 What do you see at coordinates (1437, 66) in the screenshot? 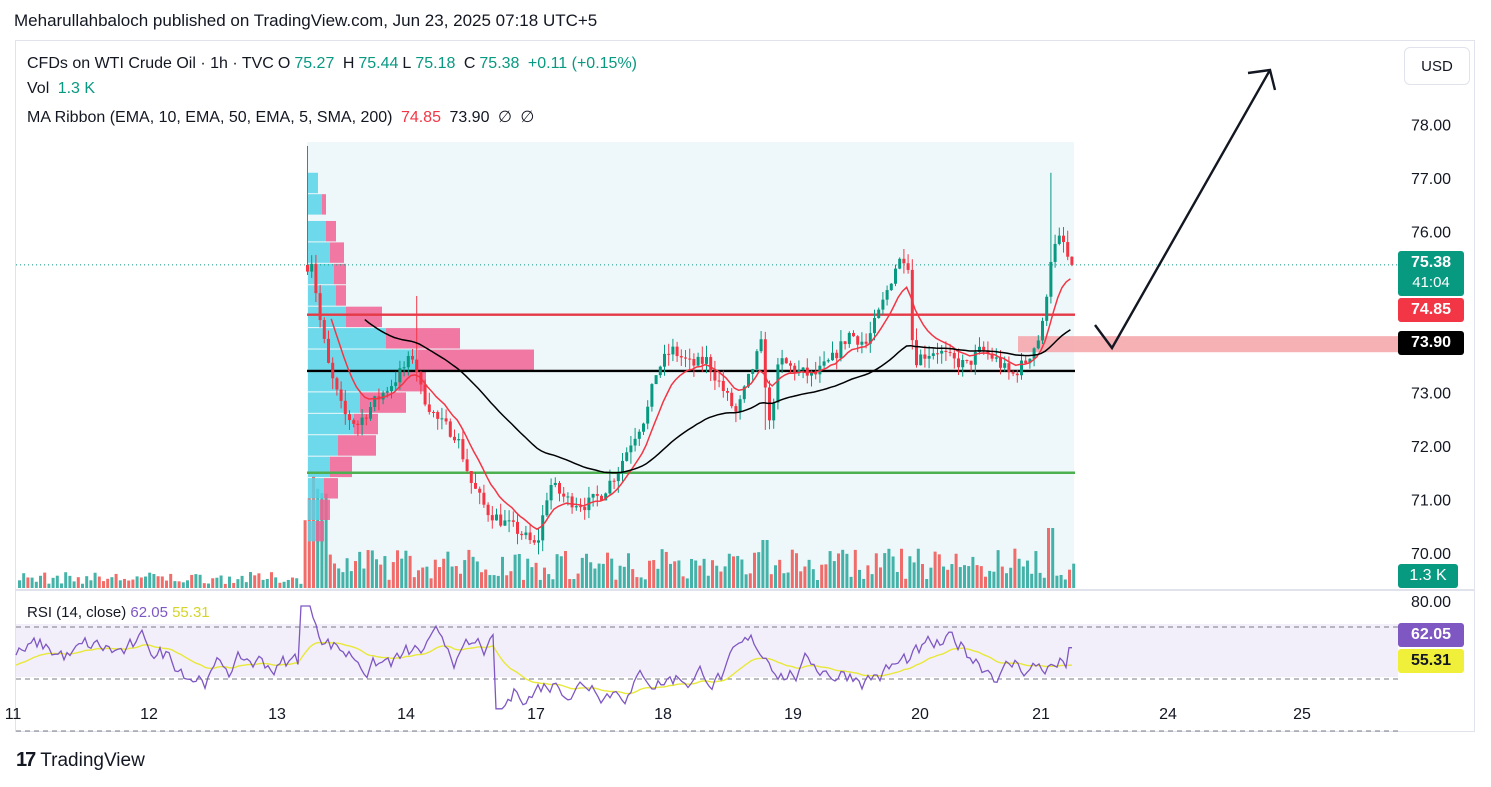
I see `currency-button: USD` at bounding box center [1437, 66].